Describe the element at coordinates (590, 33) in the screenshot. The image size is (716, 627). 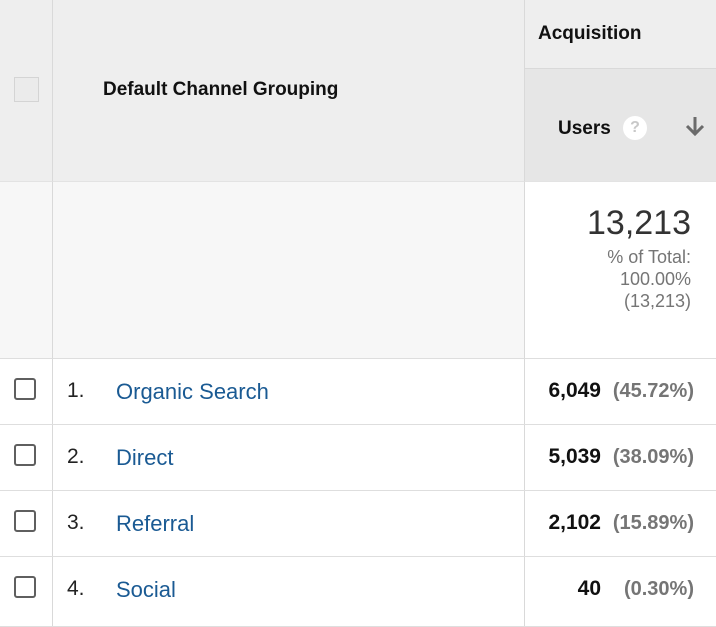
I see `acquisition-header-label: Acquisition` at that location.